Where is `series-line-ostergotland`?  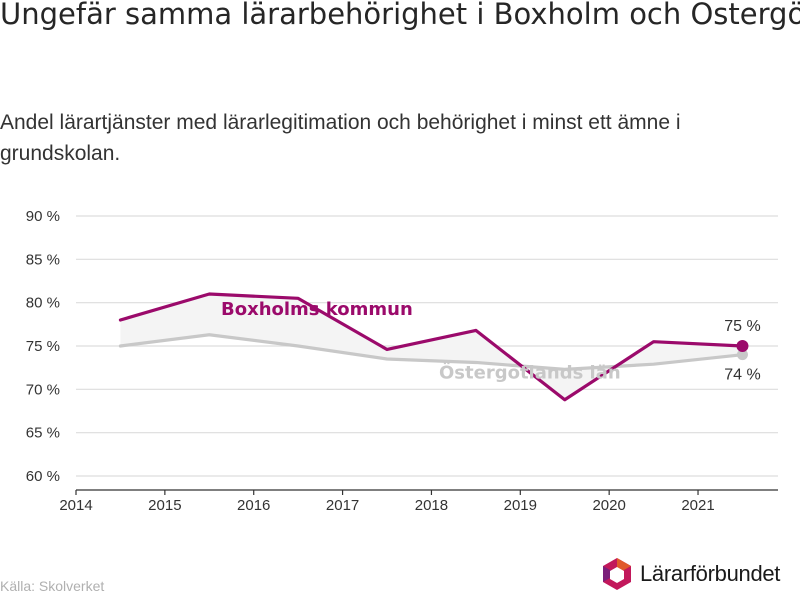
series-line-ostergotland is located at coordinates (431, 352).